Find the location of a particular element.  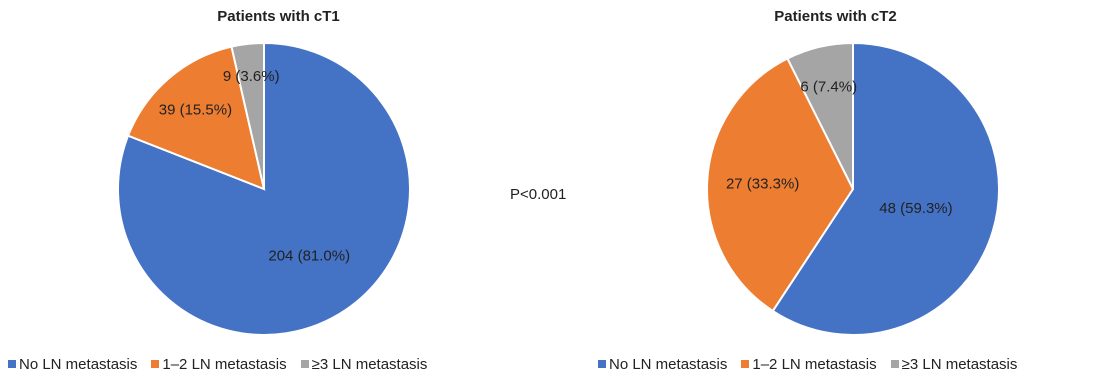

slice-data-label: 48 (59.3%) is located at coordinates (915, 208).